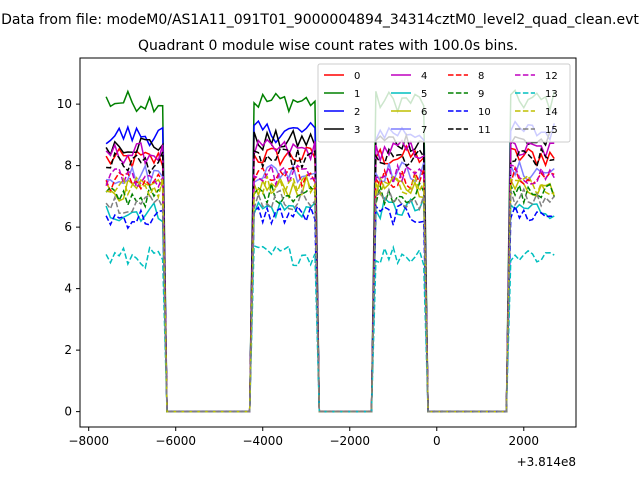  Describe the element at coordinates (481, 94) in the screenshot. I see `legend-label-9: 9` at that location.